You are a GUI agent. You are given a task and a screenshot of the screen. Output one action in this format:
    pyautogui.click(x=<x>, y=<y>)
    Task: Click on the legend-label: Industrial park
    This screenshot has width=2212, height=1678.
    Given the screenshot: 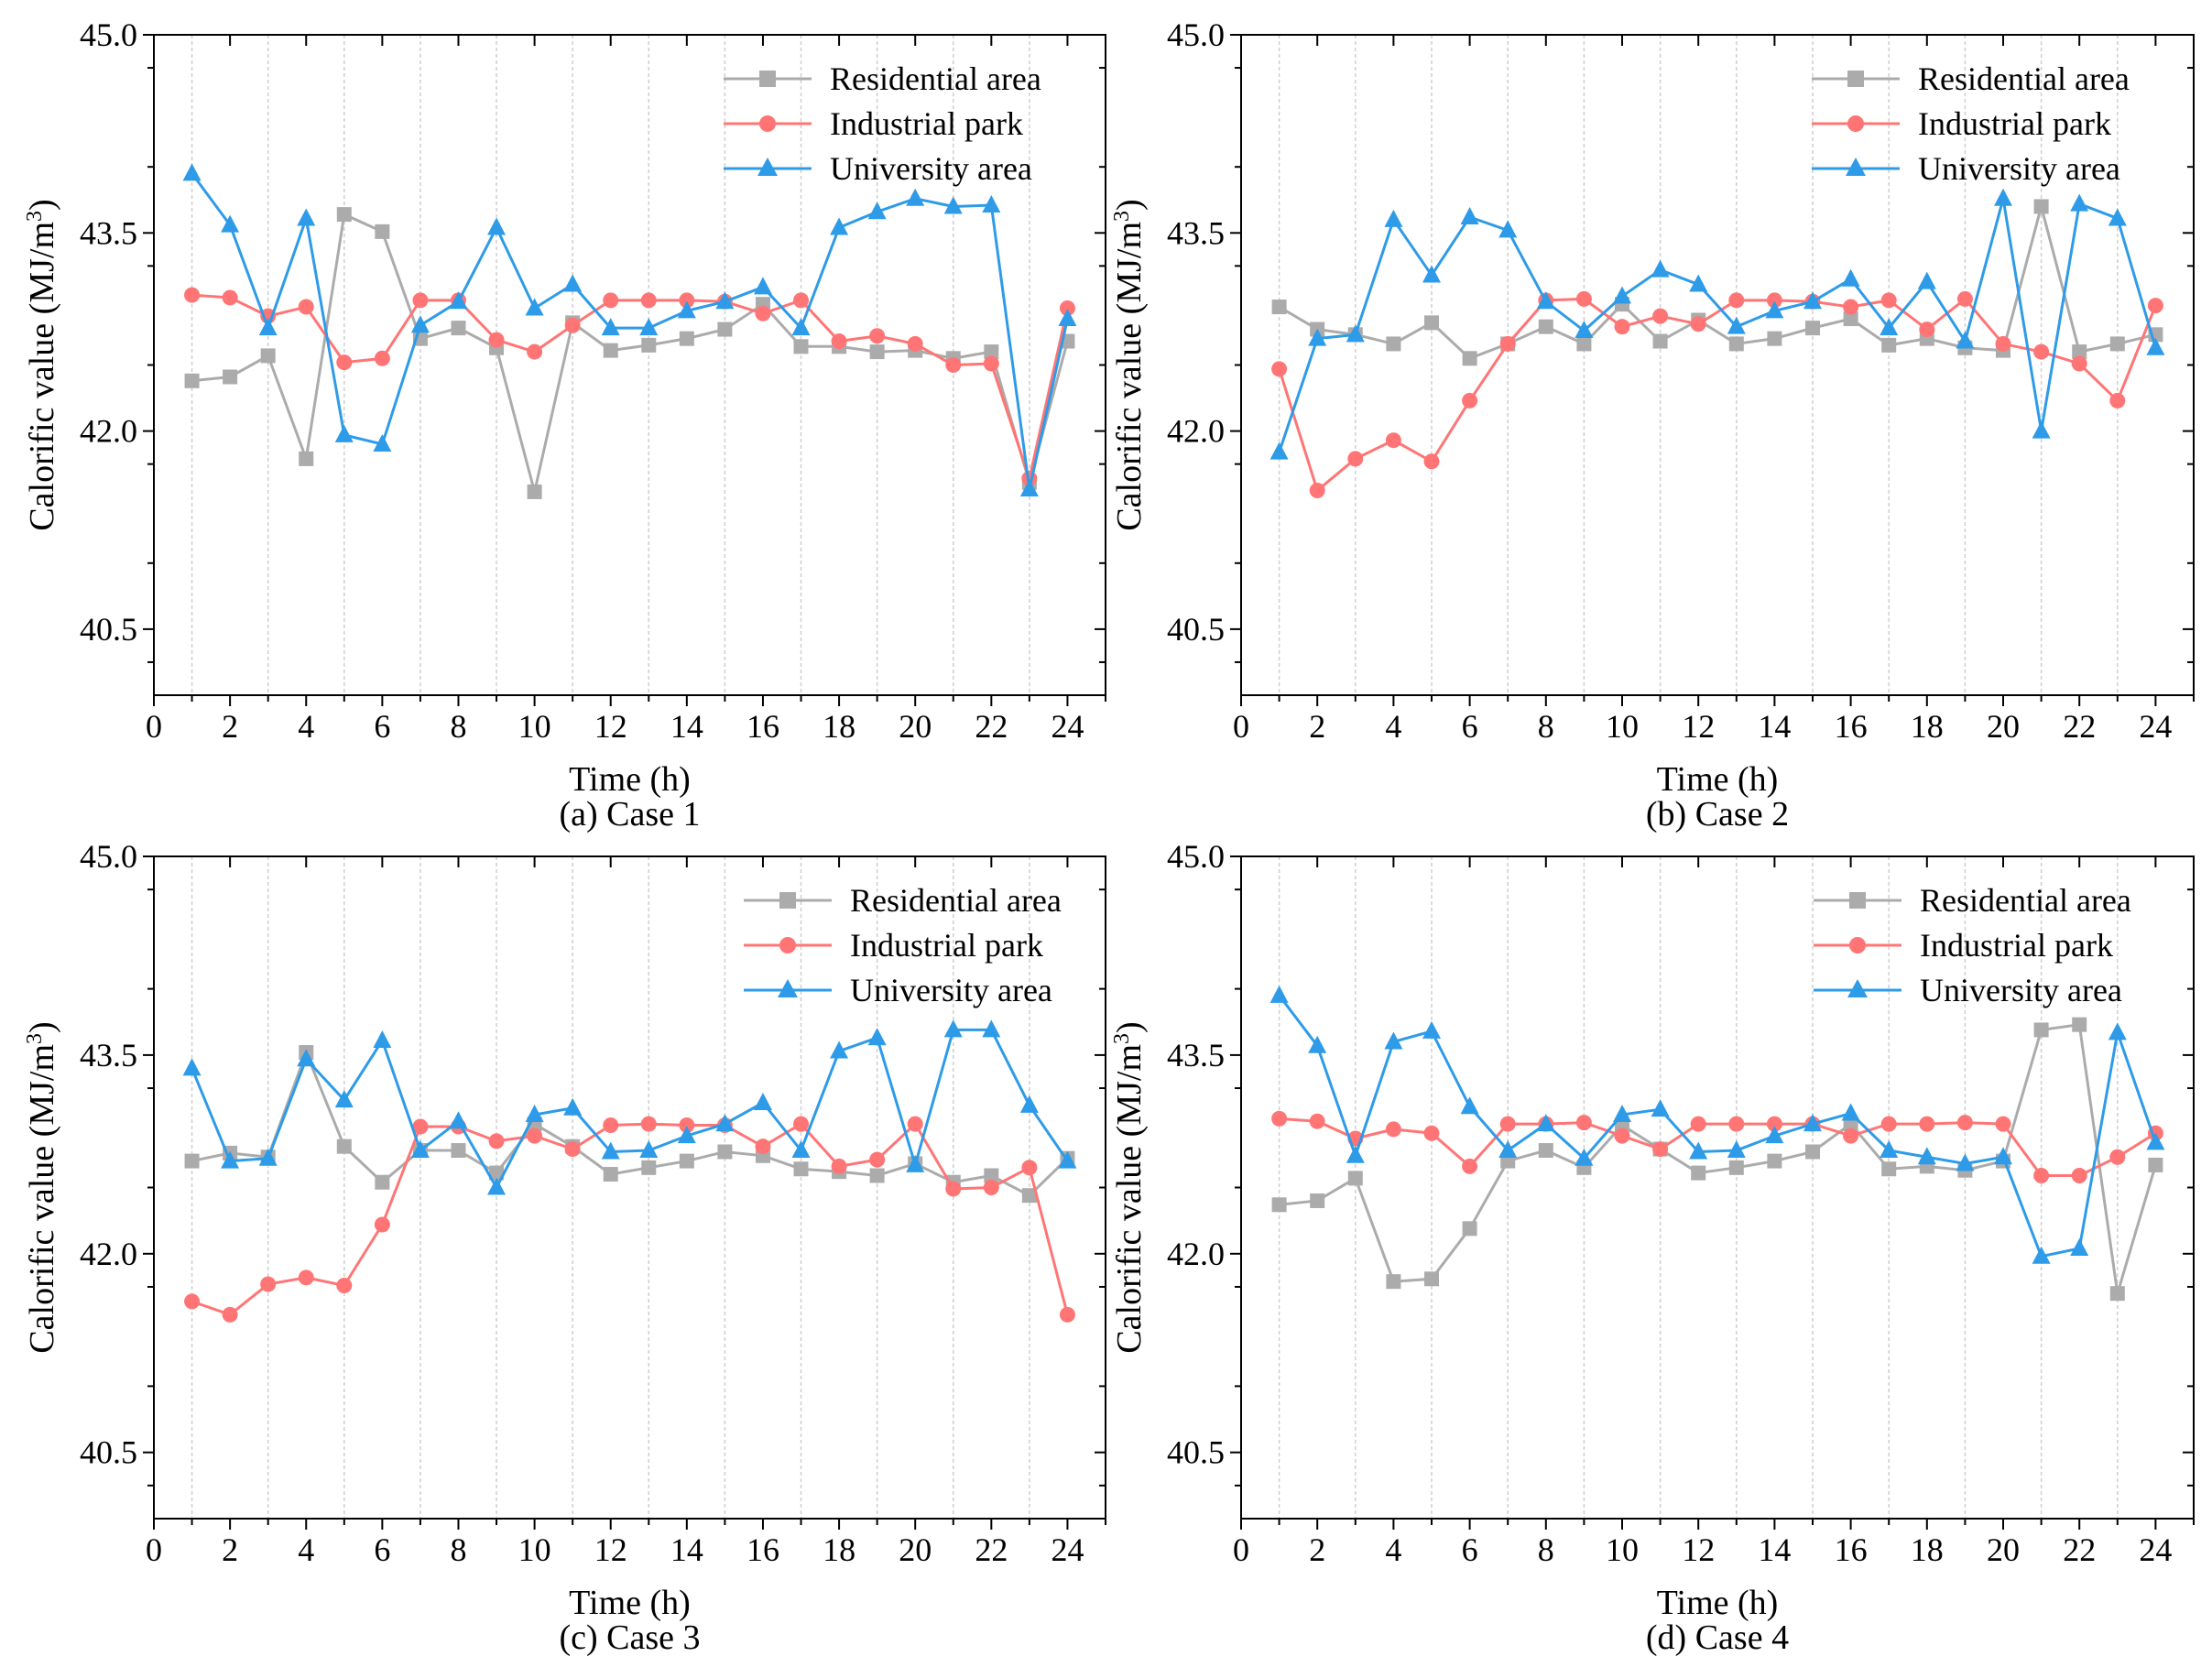 What is the action you would take?
    pyautogui.click(x=2014, y=123)
    